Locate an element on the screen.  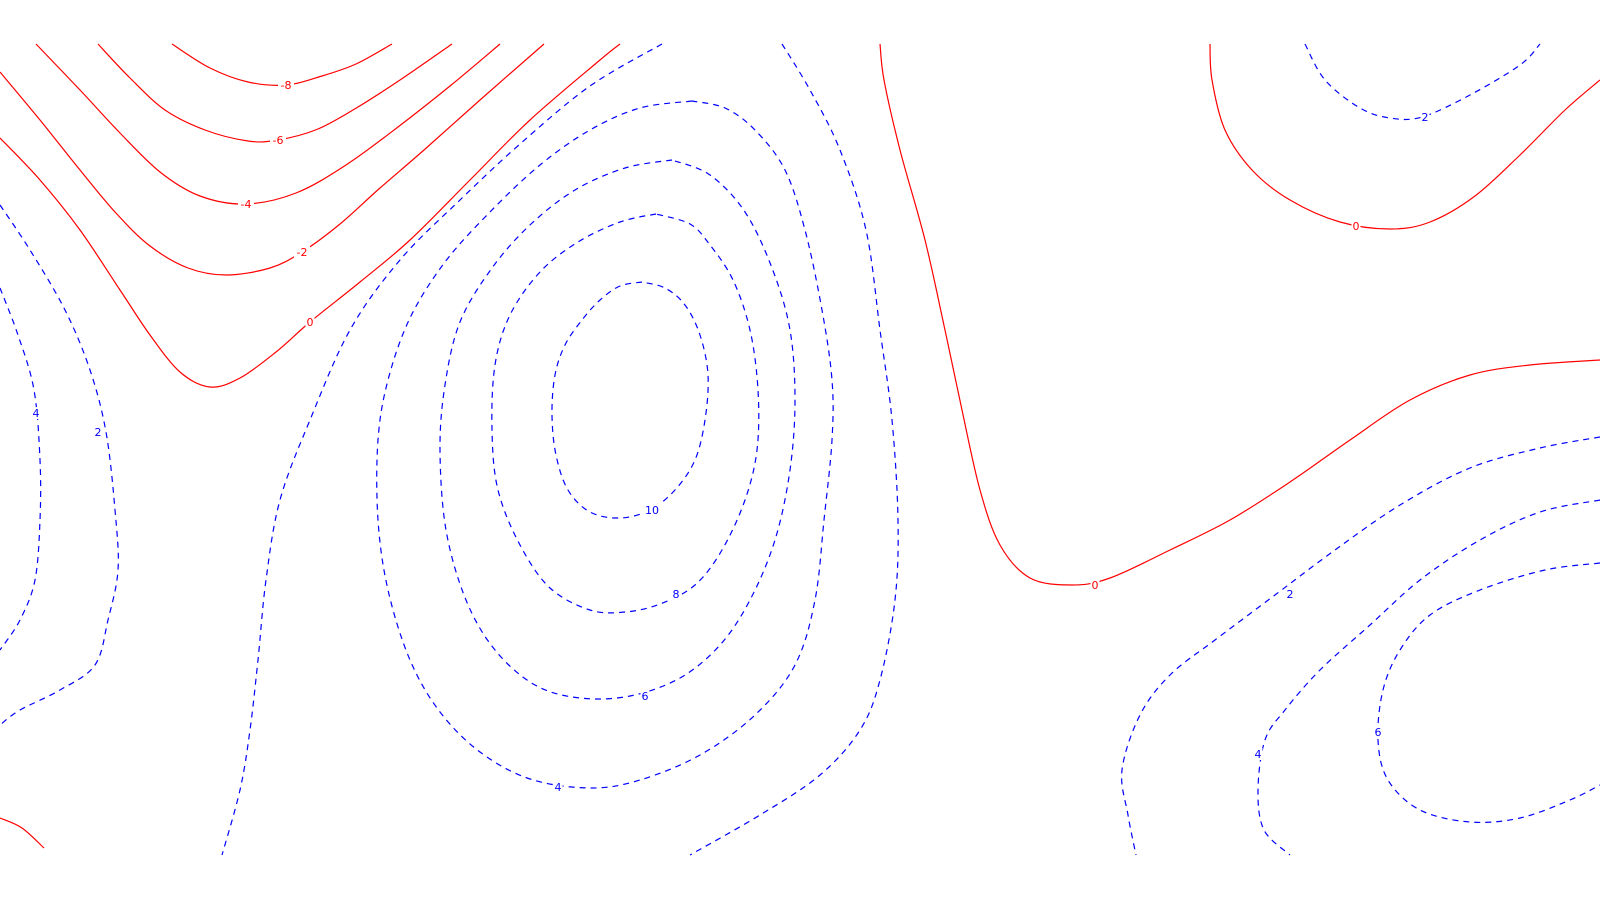
contour-label: 10 is located at coordinates (652, 510).